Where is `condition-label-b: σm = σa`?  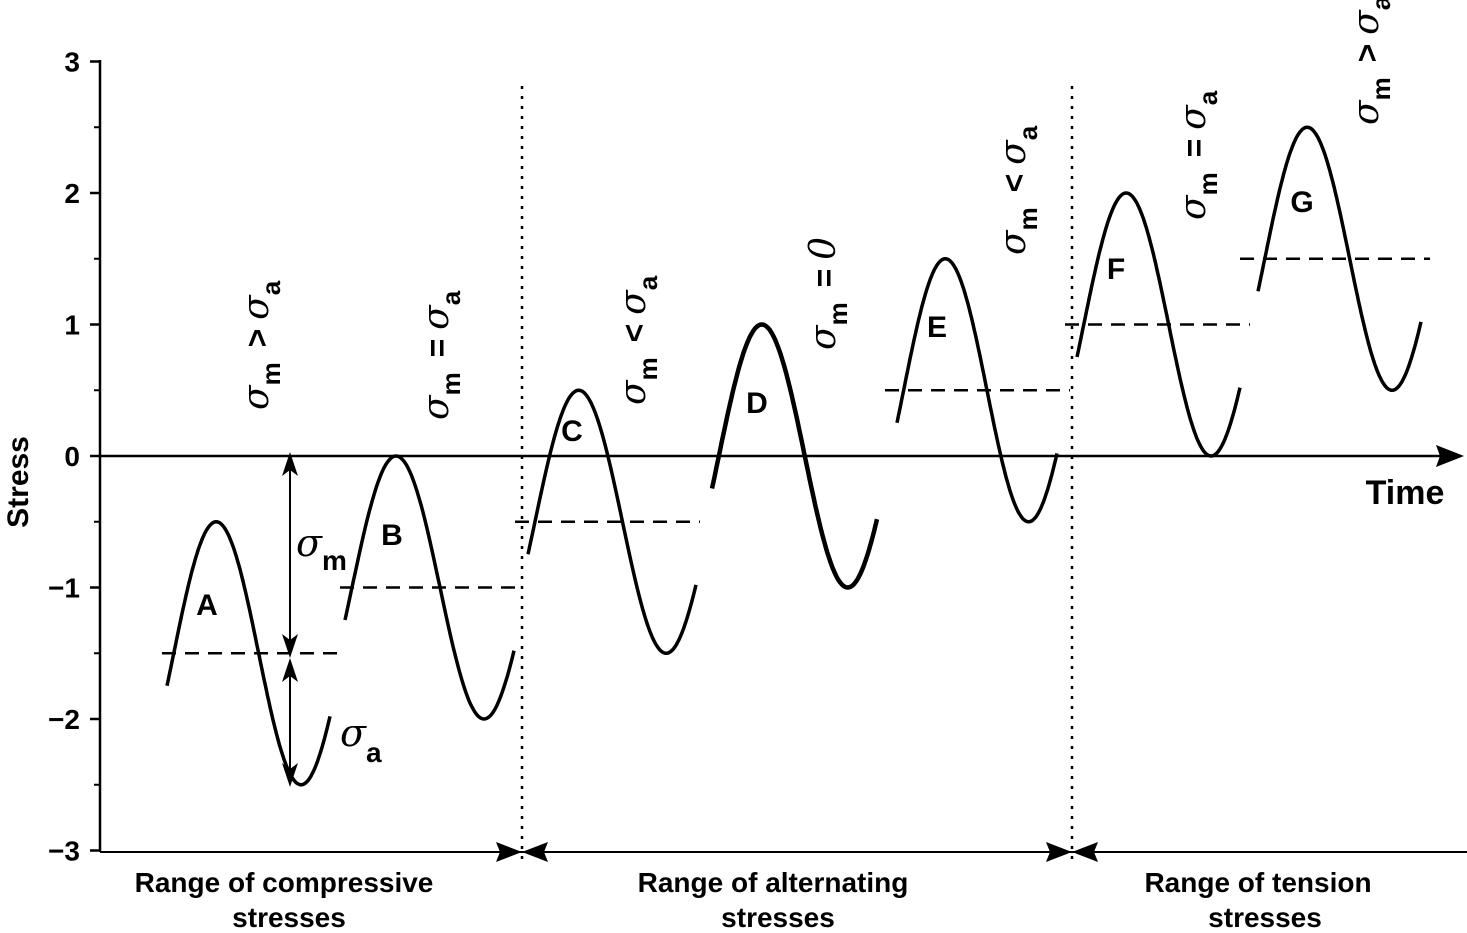
condition-label-b: σm = σa is located at coordinates (441, 355).